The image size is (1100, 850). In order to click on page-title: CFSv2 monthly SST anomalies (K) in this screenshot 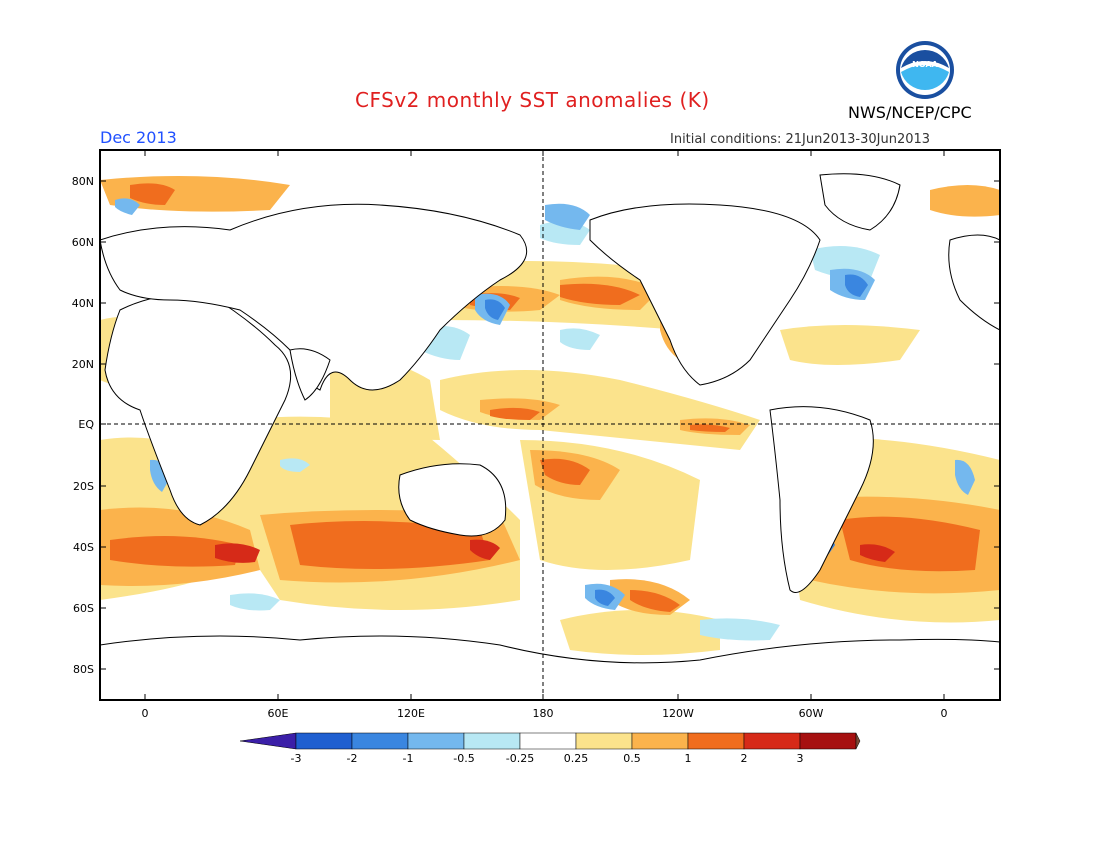, I will do `click(532, 100)`.